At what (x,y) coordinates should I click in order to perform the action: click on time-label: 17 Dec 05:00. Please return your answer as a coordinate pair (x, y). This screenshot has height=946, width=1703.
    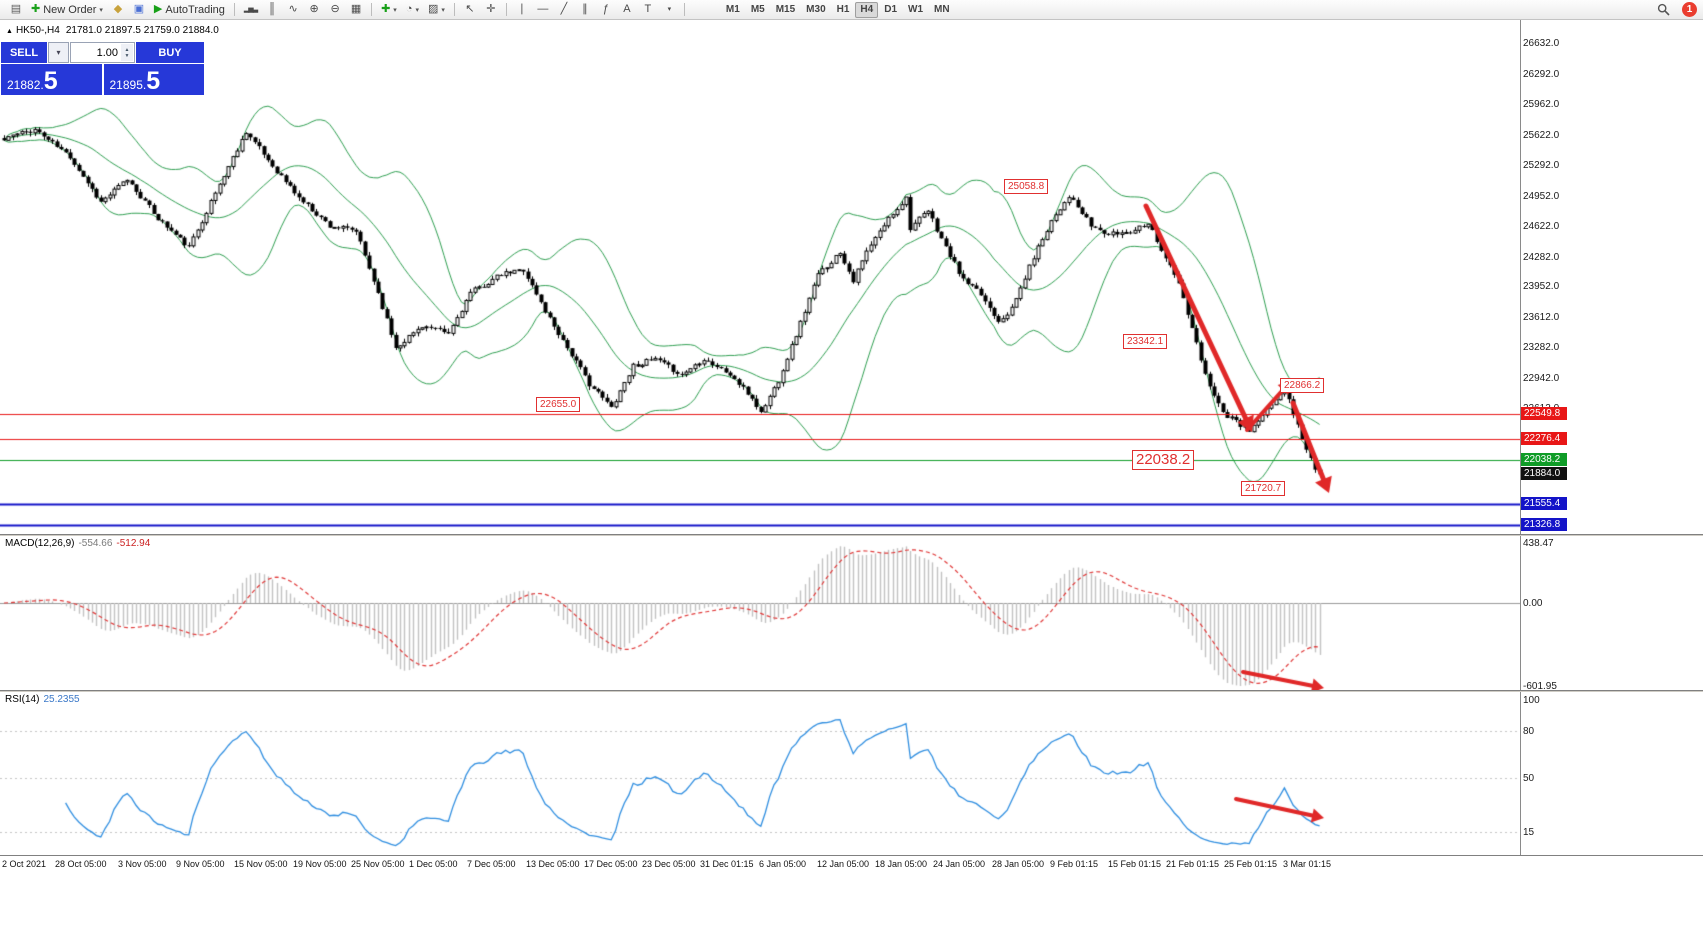
    Looking at the image, I should click on (611, 864).